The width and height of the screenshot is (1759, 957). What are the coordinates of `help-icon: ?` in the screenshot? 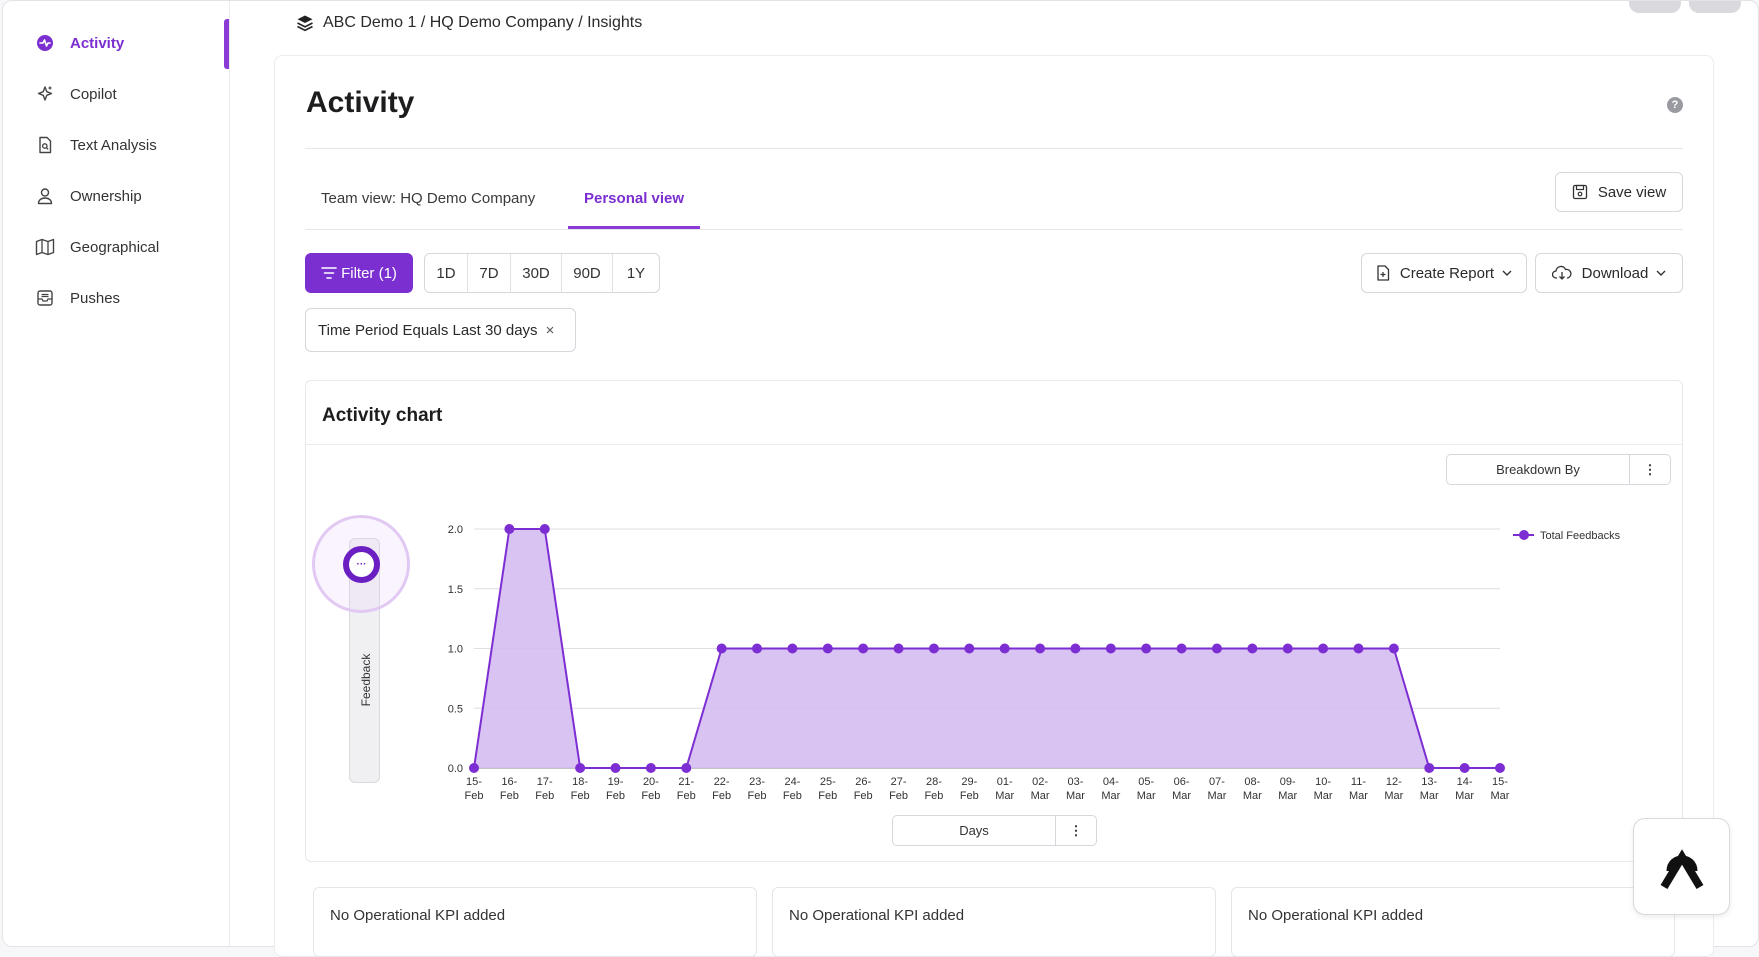 It's located at (1675, 105).